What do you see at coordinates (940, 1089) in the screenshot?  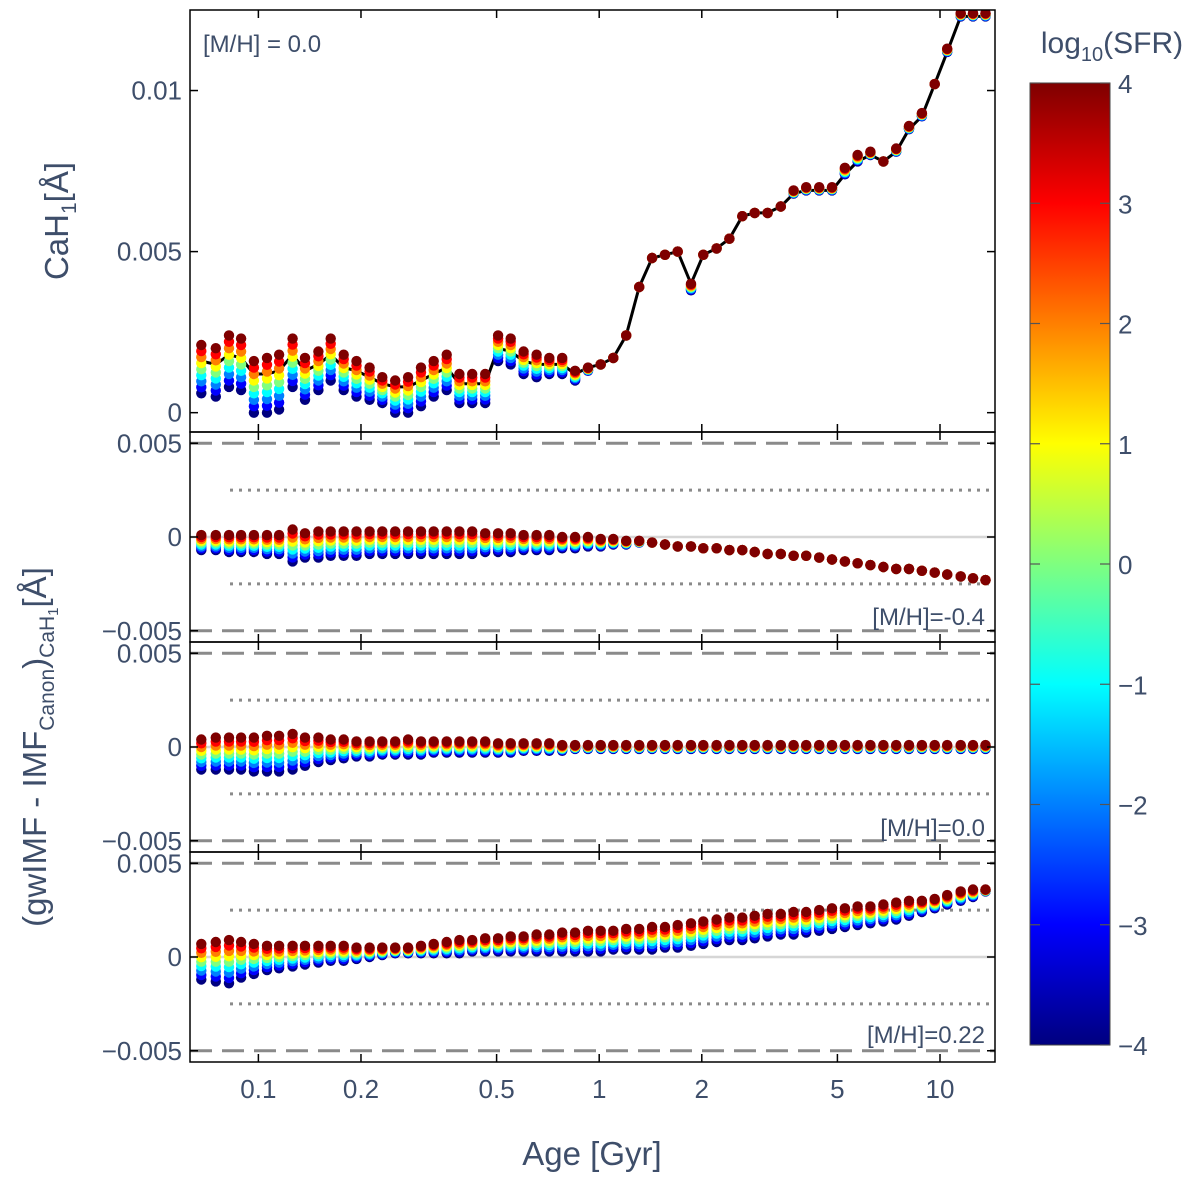 I see `x-tick-label: 10` at bounding box center [940, 1089].